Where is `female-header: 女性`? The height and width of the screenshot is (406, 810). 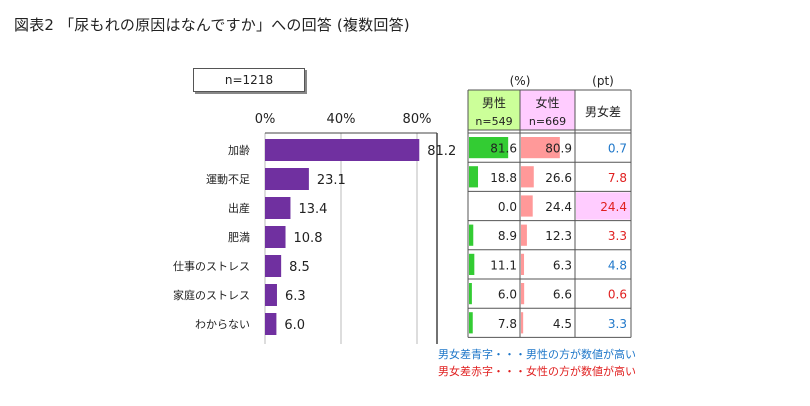
female-header: 女性 is located at coordinates (547, 102).